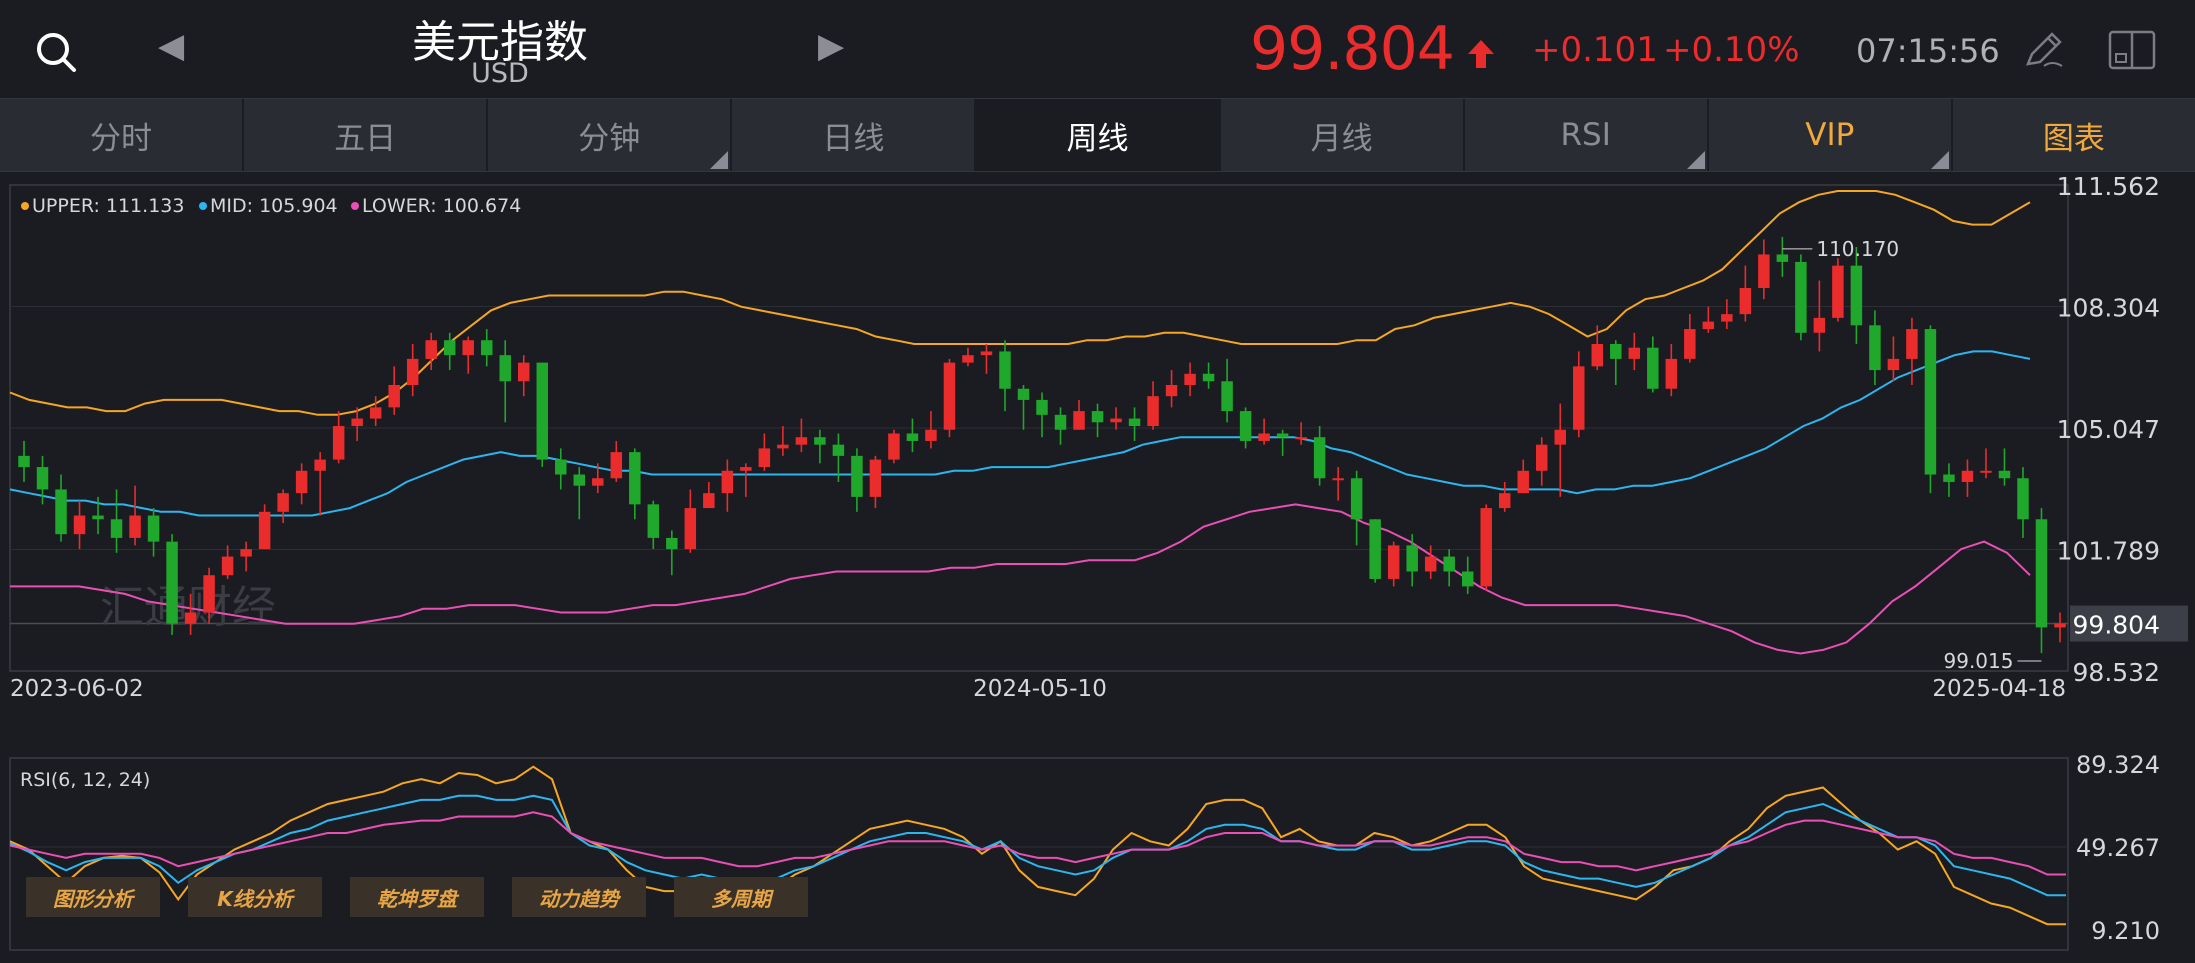 This screenshot has width=2195, height=963. What do you see at coordinates (366, 135) in the screenshot?
I see `tab-1: 五日` at bounding box center [366, 135].